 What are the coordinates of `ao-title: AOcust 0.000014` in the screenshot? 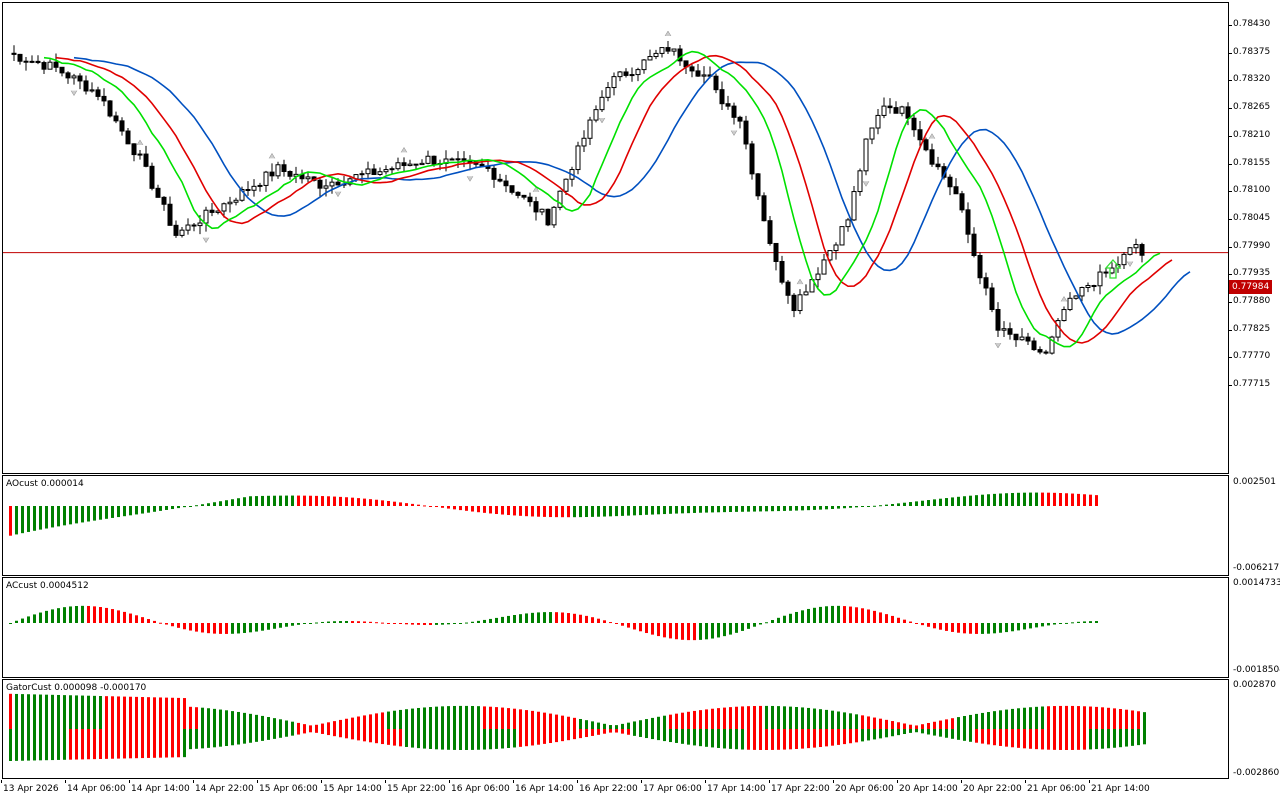 It's located at (45, 484).